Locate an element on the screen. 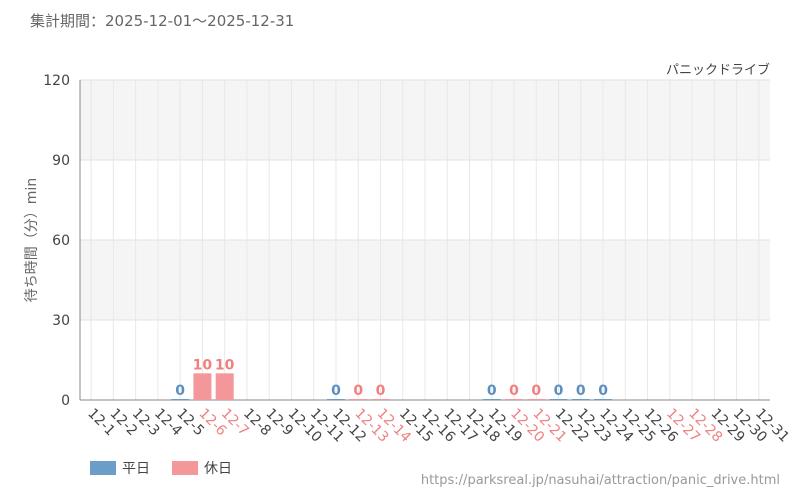 The height and width of the screenshot is (500, 800). y-tick-label: 0 is located at coordinates (65, 401).